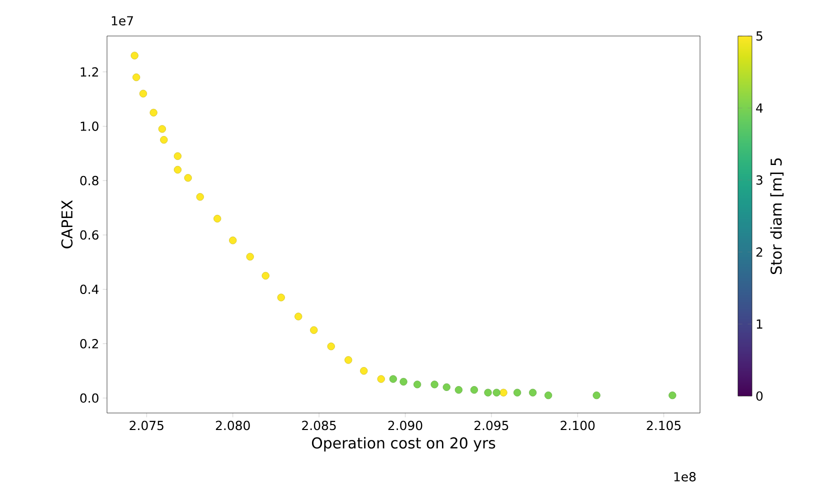 The image size is (825, 499). Describe the element at coordinates (577, 425) in the screenshot. I see `x-tick-label: 2.100` at that location.